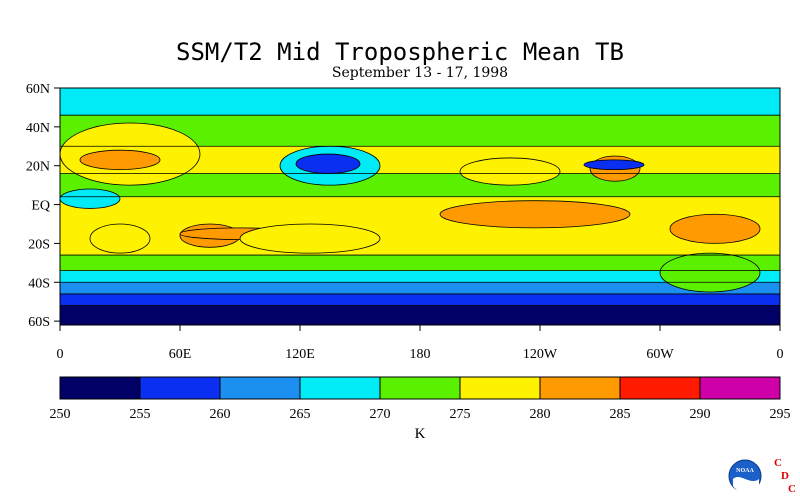  Describe the element at coordinates (745, 471) in the screenshot. I see `logo-text: NOAA` at that location.